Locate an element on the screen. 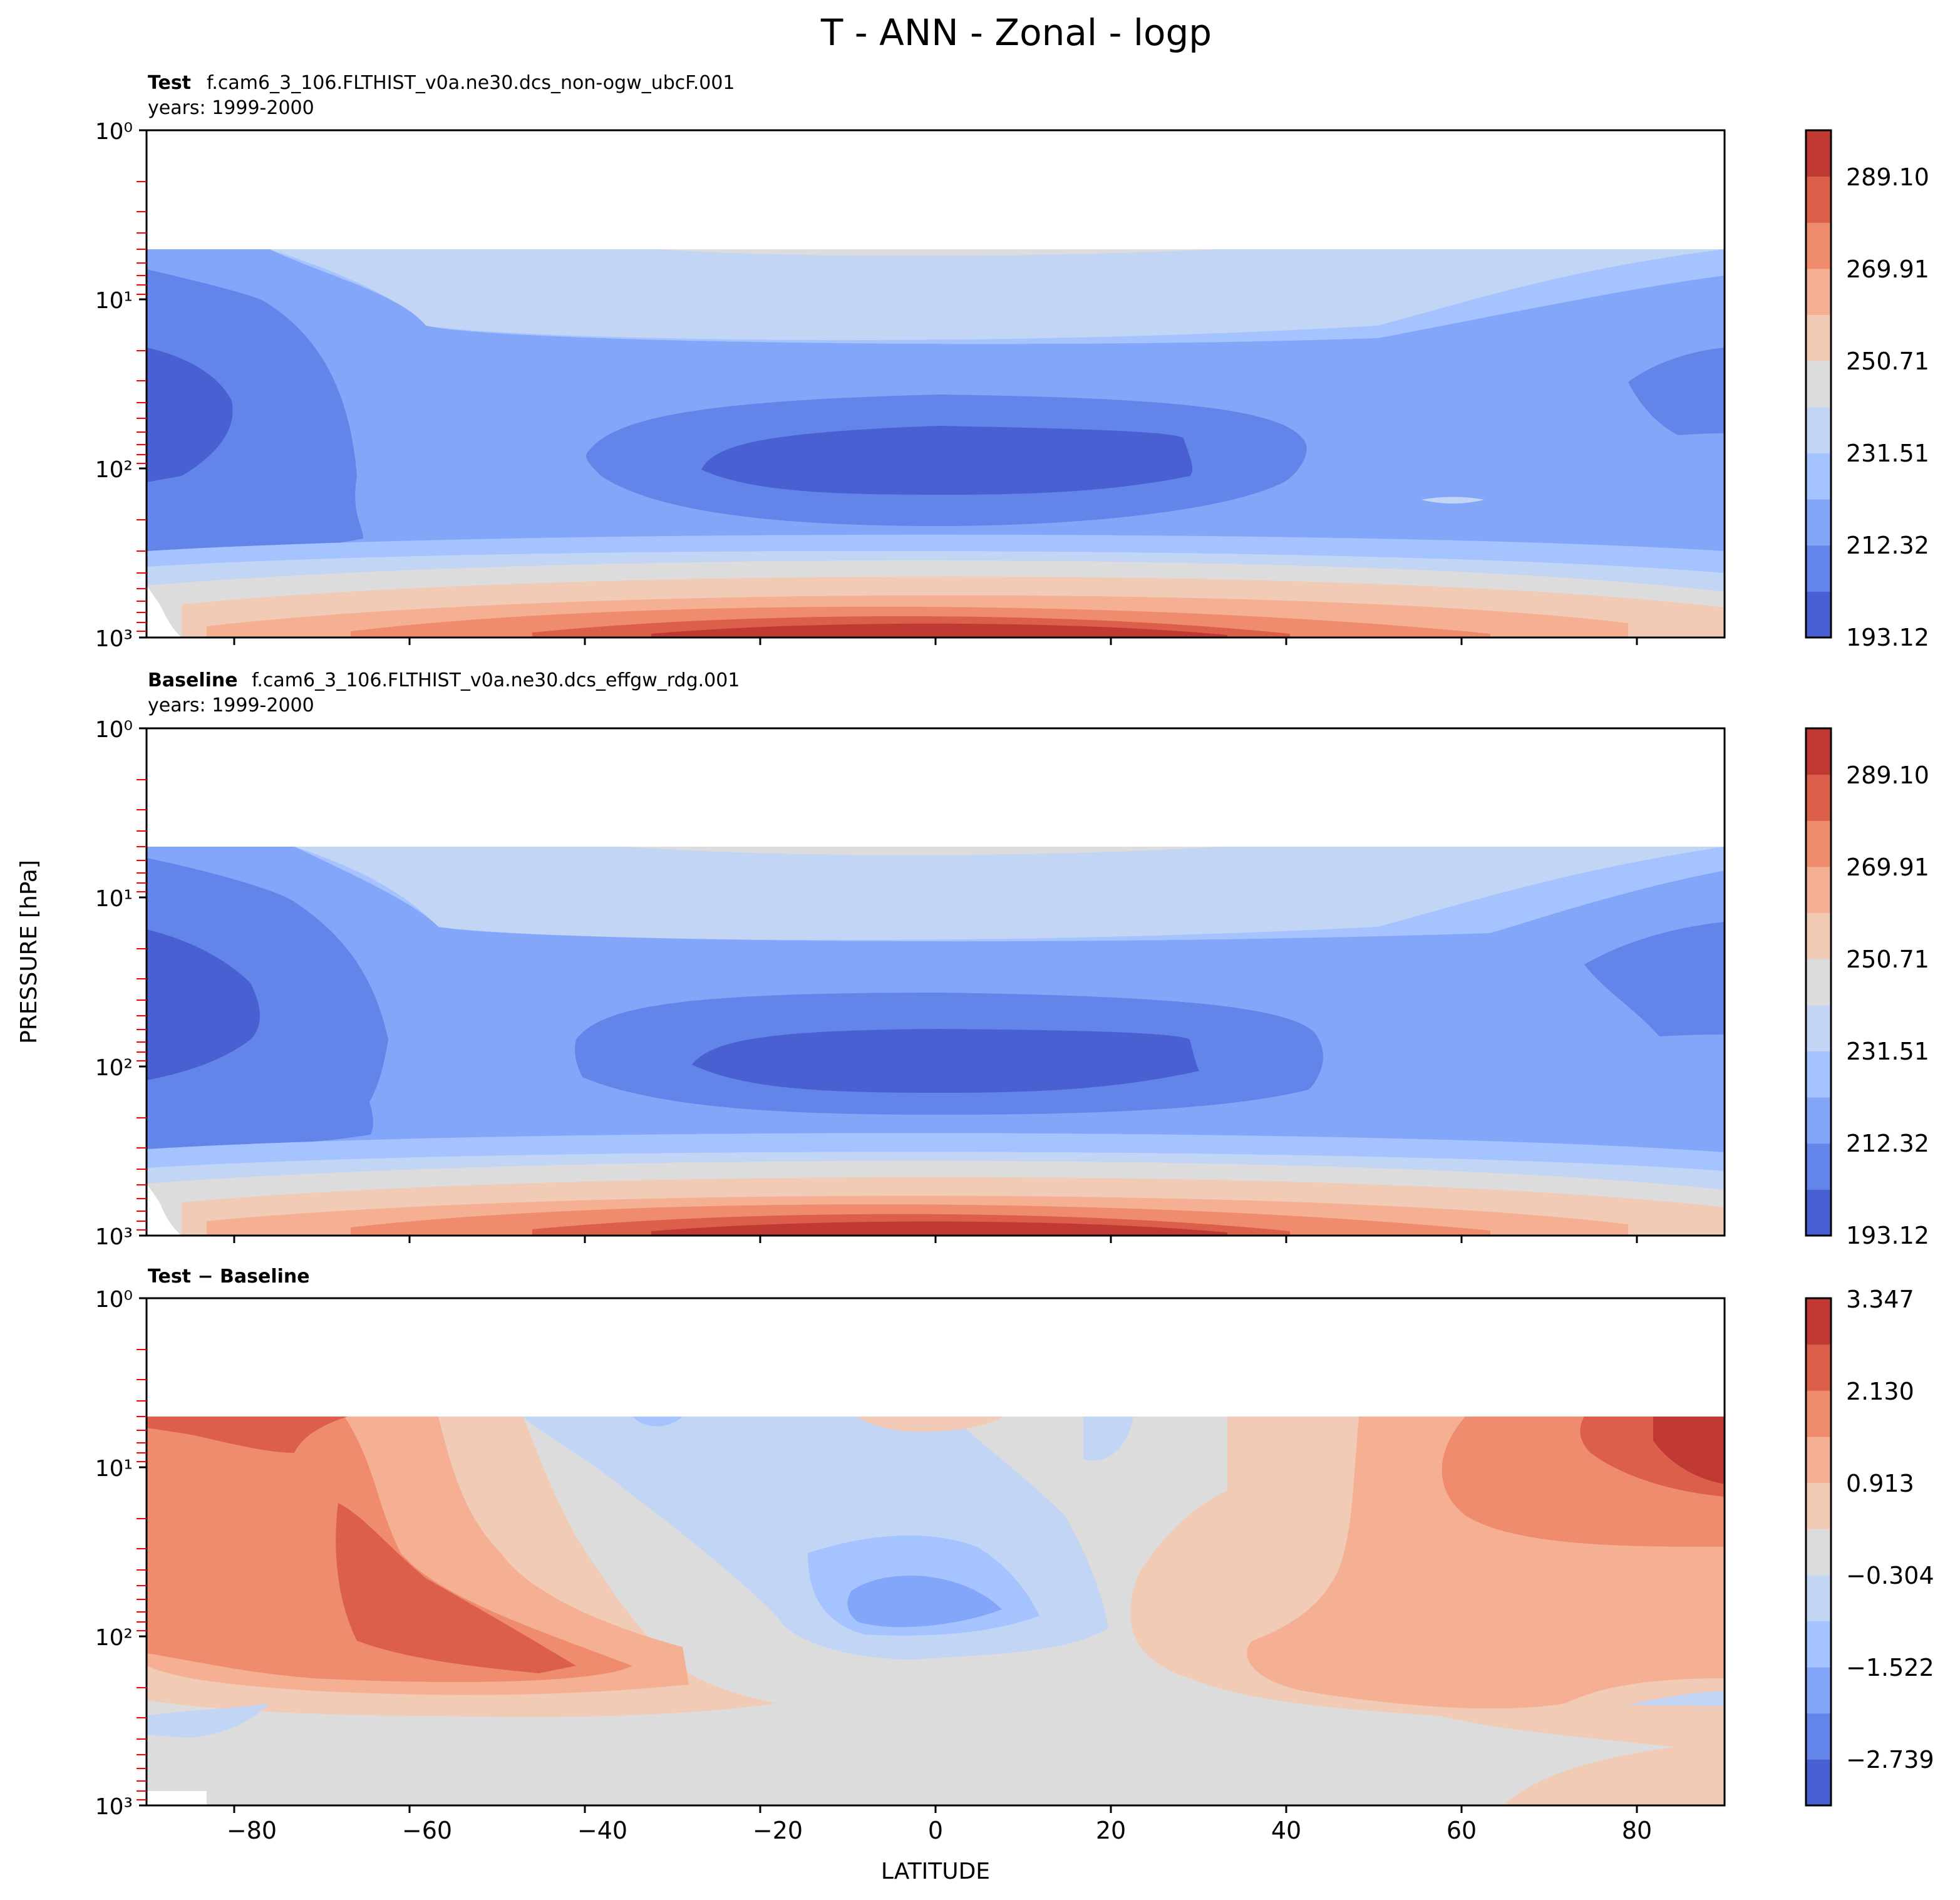 The image size is (1960, 1900). xtick-label: 40 is located at coordinates (1286, 1830).